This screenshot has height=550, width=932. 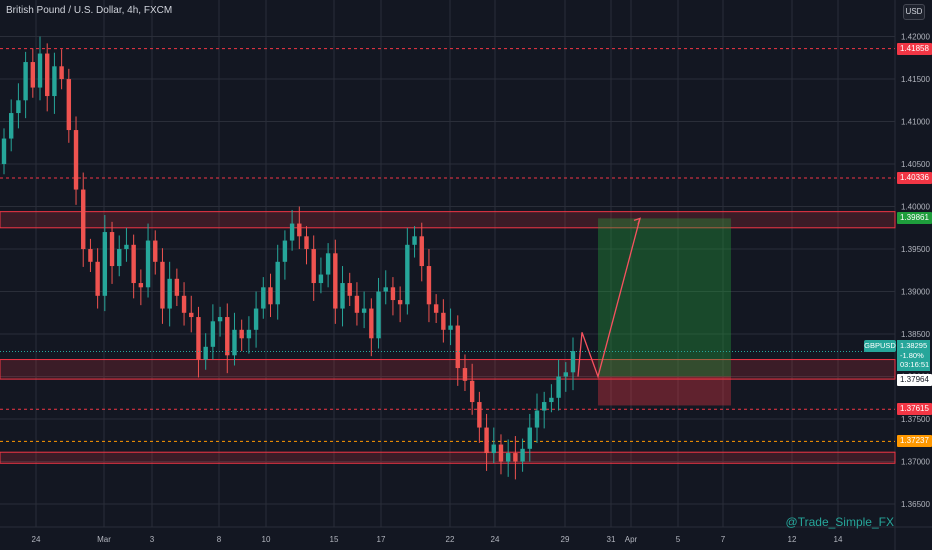 I want to click on projection-path, so click(x=609, y=298).